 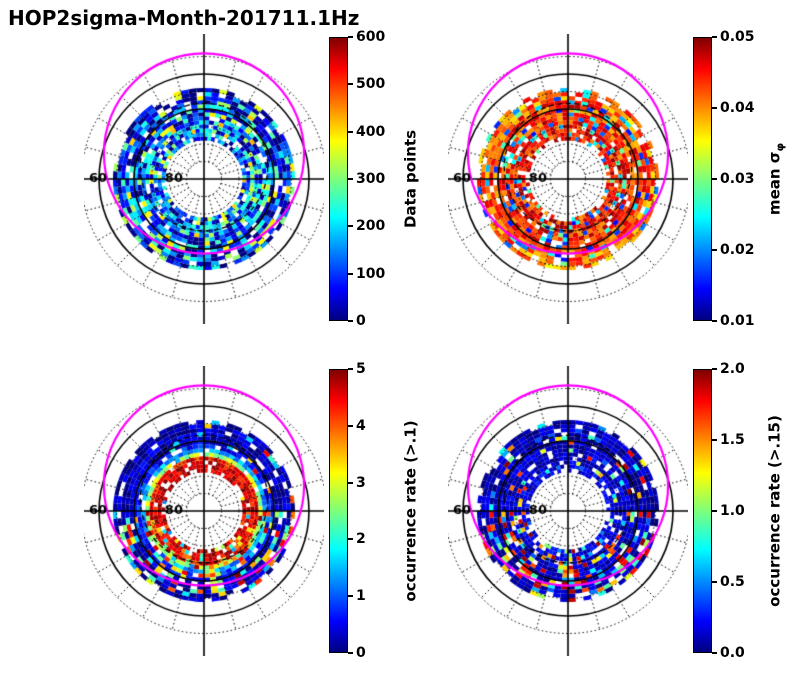 I want to click on colorbar-label-data-points: Data points, so click(x=410, y=179).